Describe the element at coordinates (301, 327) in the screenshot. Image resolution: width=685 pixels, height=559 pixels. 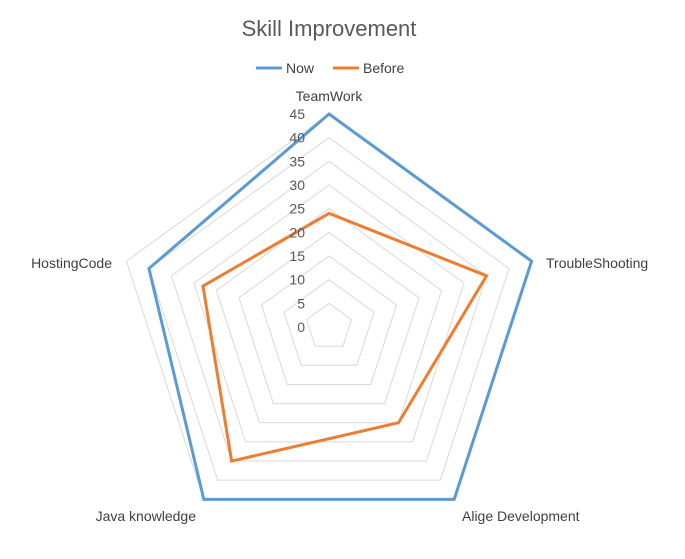
I see `tick-label-0: 0` at that location.